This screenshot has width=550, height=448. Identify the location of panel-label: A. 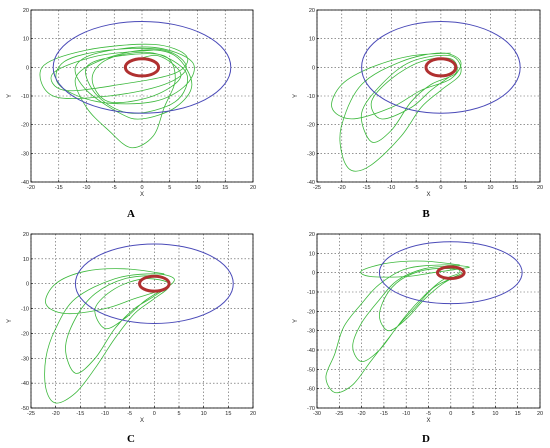
(131, 214).